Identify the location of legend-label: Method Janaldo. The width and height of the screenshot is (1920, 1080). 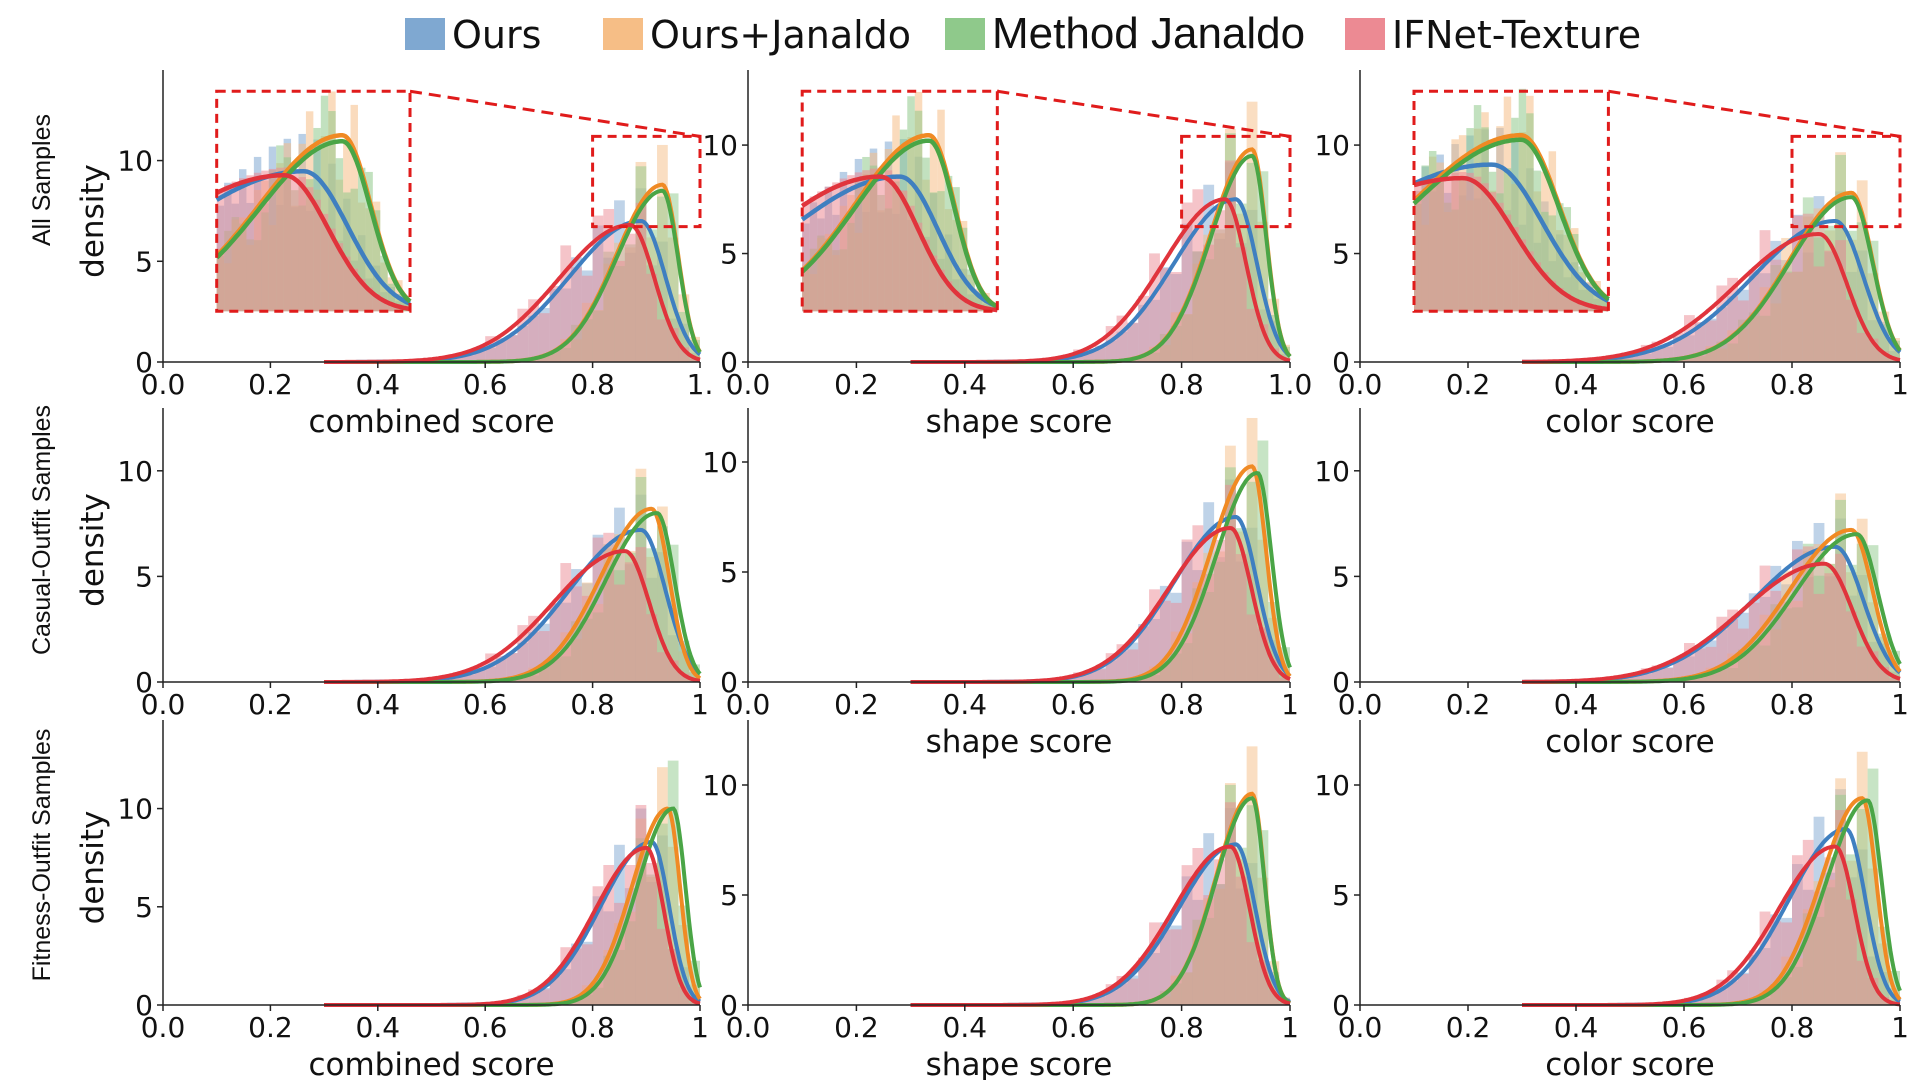
(1148, 33).